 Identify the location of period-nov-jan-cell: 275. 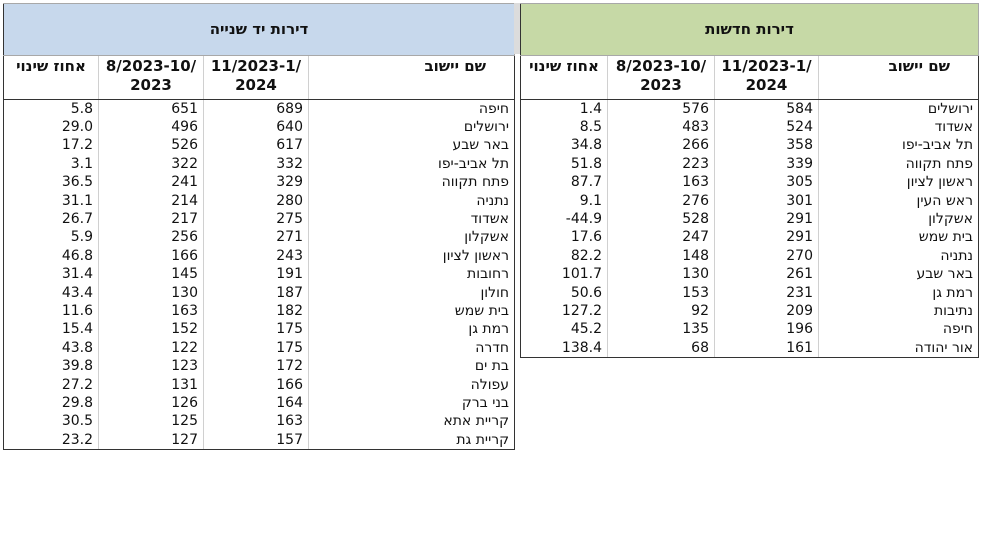
(256, 219).